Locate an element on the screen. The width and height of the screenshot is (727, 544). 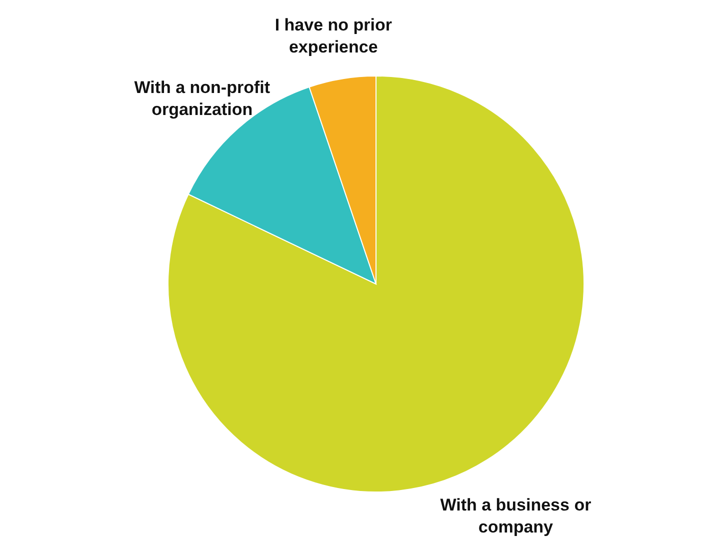
slice-label: With a non-profit organization is located at coordinates (202, 99).